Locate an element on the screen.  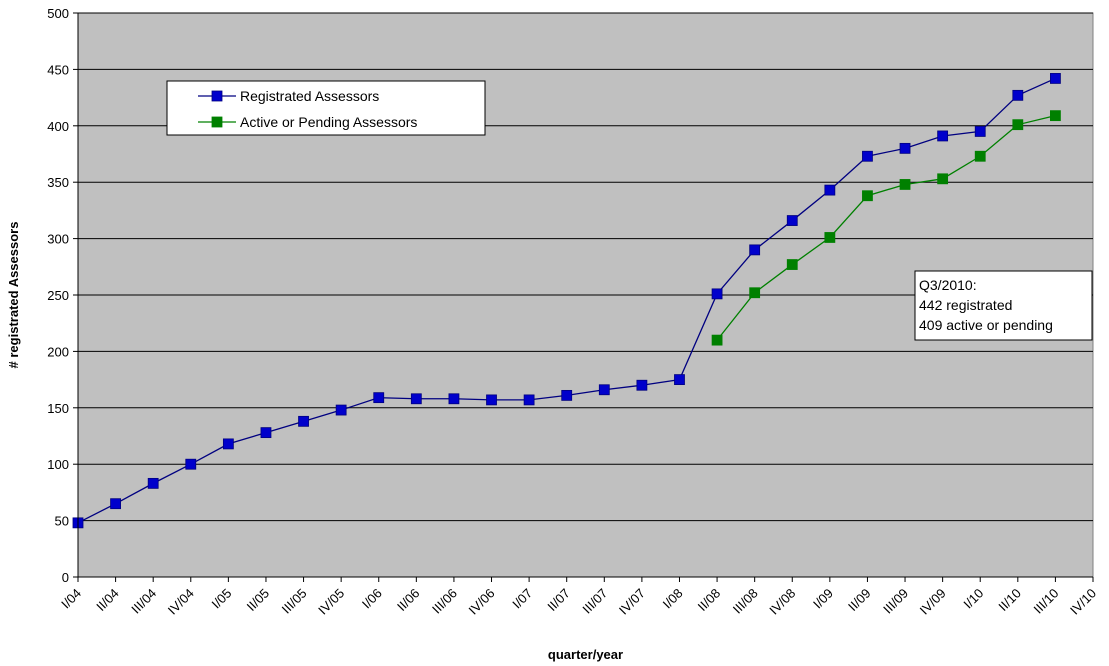
x-tick-label: III/06 is located at coordinates (444, 601).